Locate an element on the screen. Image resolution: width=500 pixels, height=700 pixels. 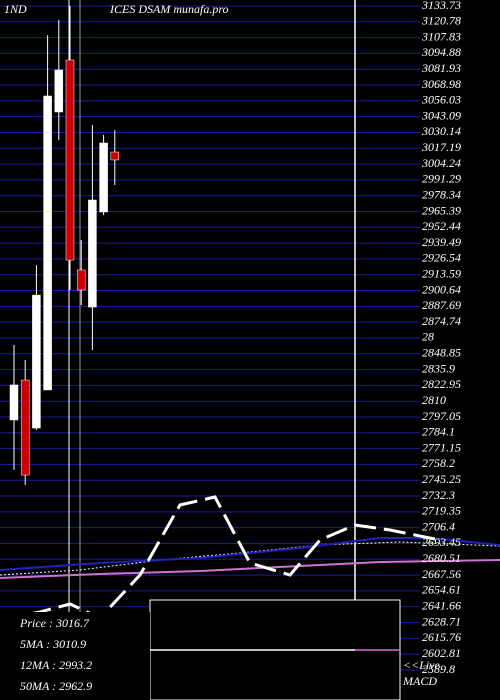
annotation: 5MA : 3010.9 is located at coordinates (53, 644).